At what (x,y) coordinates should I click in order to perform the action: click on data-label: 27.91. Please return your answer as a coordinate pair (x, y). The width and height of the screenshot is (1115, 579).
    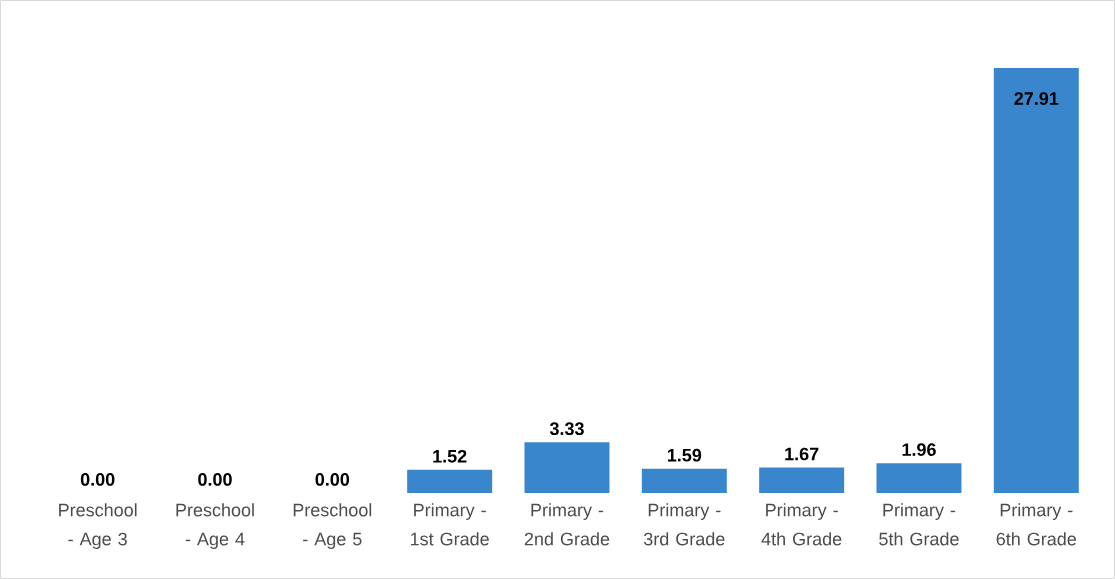
    Looking at the image, I should click on (1036, 98).